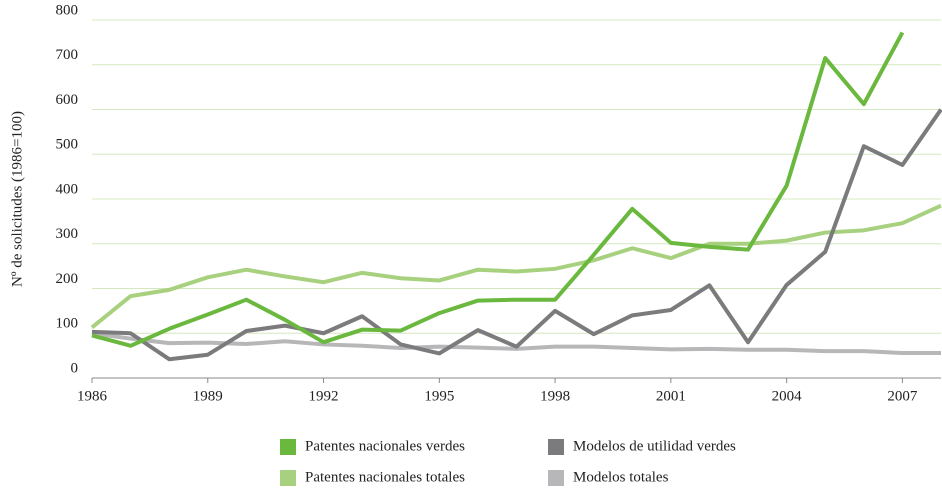  Describe the element at coordinates (385, 446) in the screenshot. I see `legend-label: Patentes nacionales verdes` at that location.